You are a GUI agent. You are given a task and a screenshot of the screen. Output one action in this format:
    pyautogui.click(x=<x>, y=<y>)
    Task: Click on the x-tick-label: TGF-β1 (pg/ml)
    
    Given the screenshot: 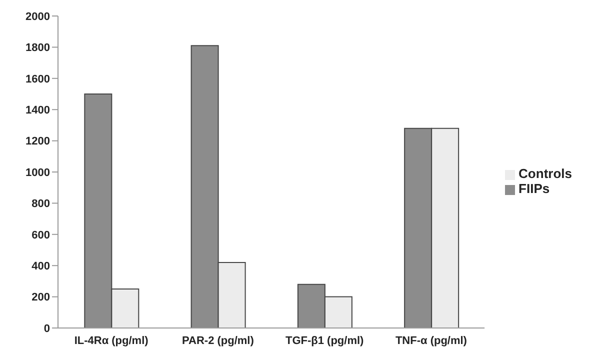 What is the action you would take?
    pyautogui.click(x=324, y=340)
    